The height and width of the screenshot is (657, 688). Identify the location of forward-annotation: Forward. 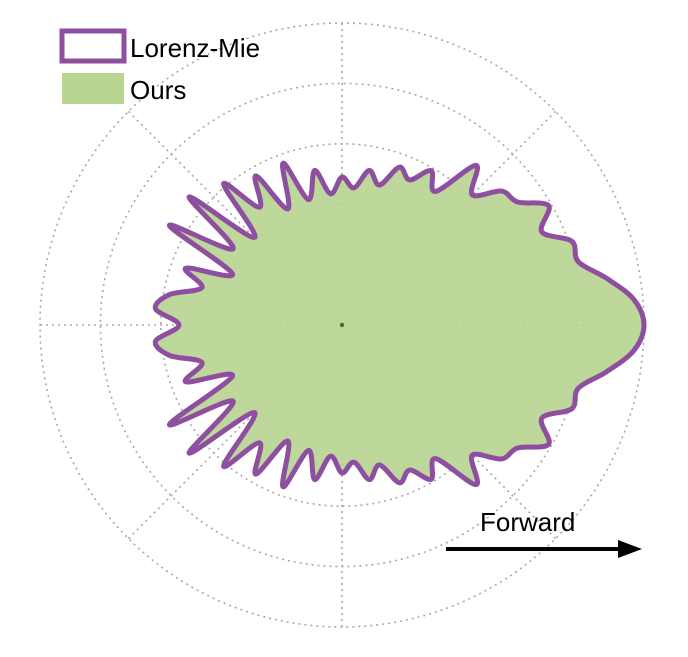
(544, 532).